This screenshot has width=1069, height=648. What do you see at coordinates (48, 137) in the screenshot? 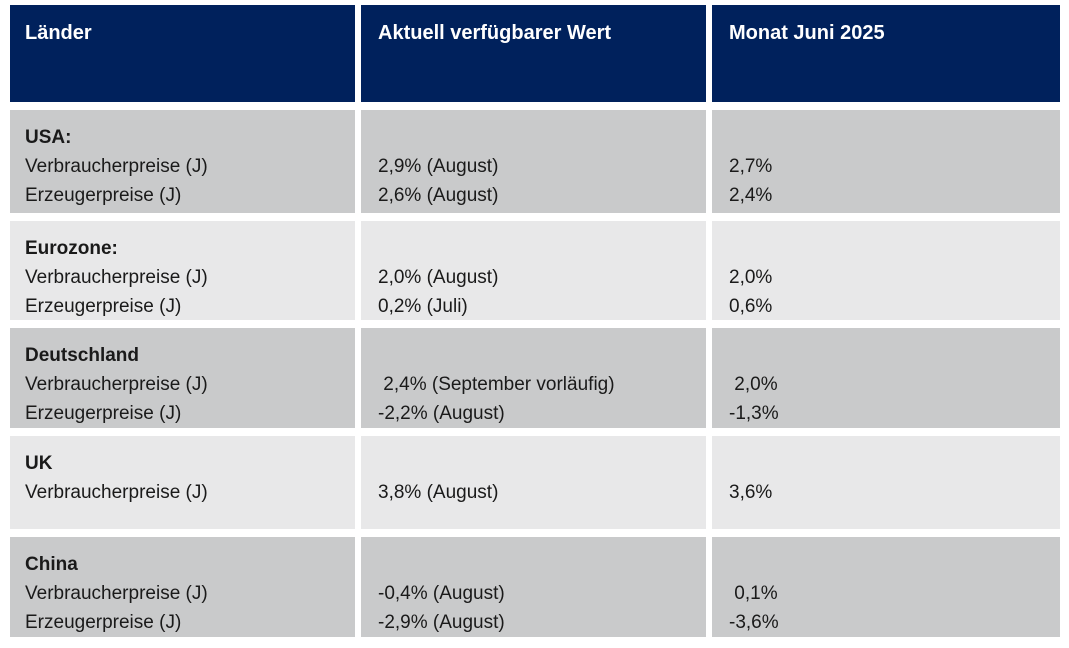
I see `country-name: USA:` at bounding box center [48, 137].